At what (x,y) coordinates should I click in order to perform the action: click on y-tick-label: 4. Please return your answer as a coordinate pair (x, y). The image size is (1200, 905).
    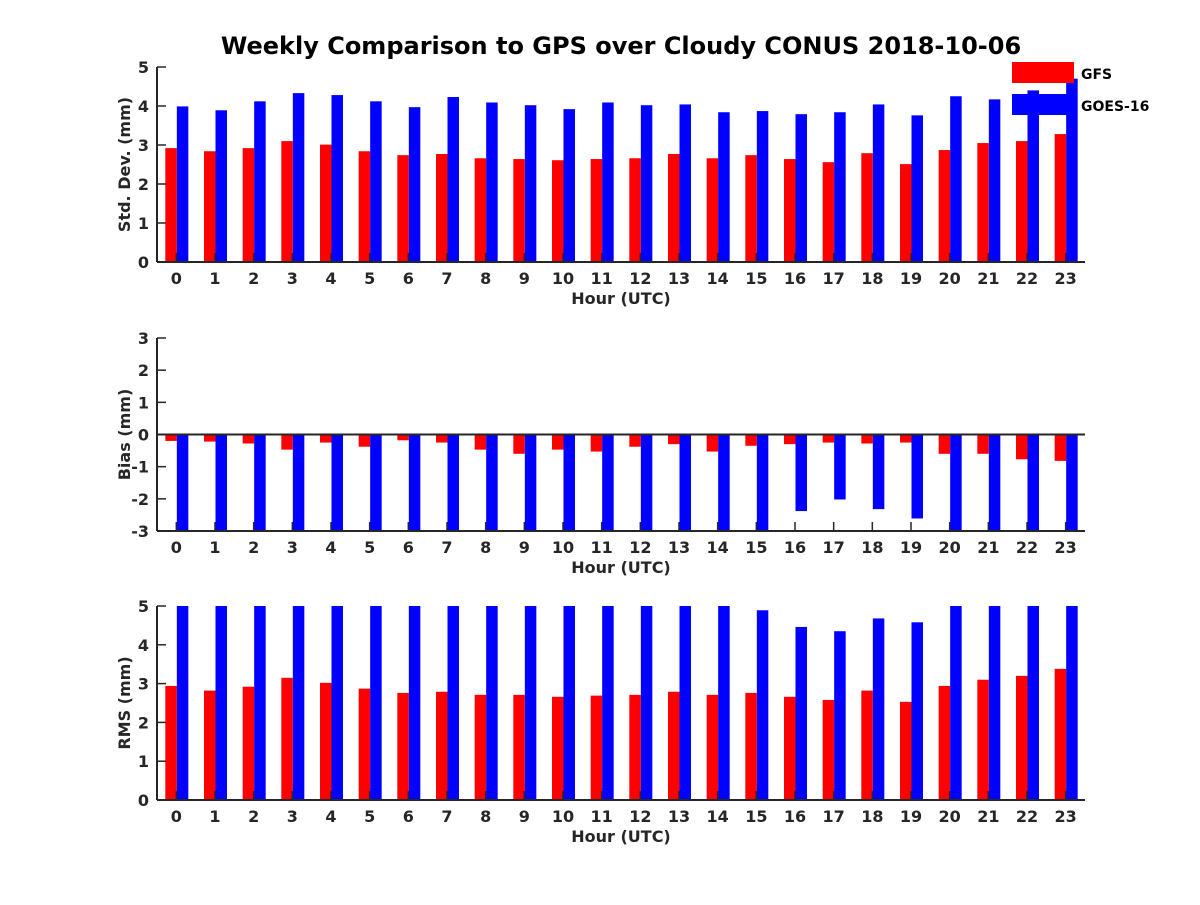
    Looking at the image, I should click on (143, 106).